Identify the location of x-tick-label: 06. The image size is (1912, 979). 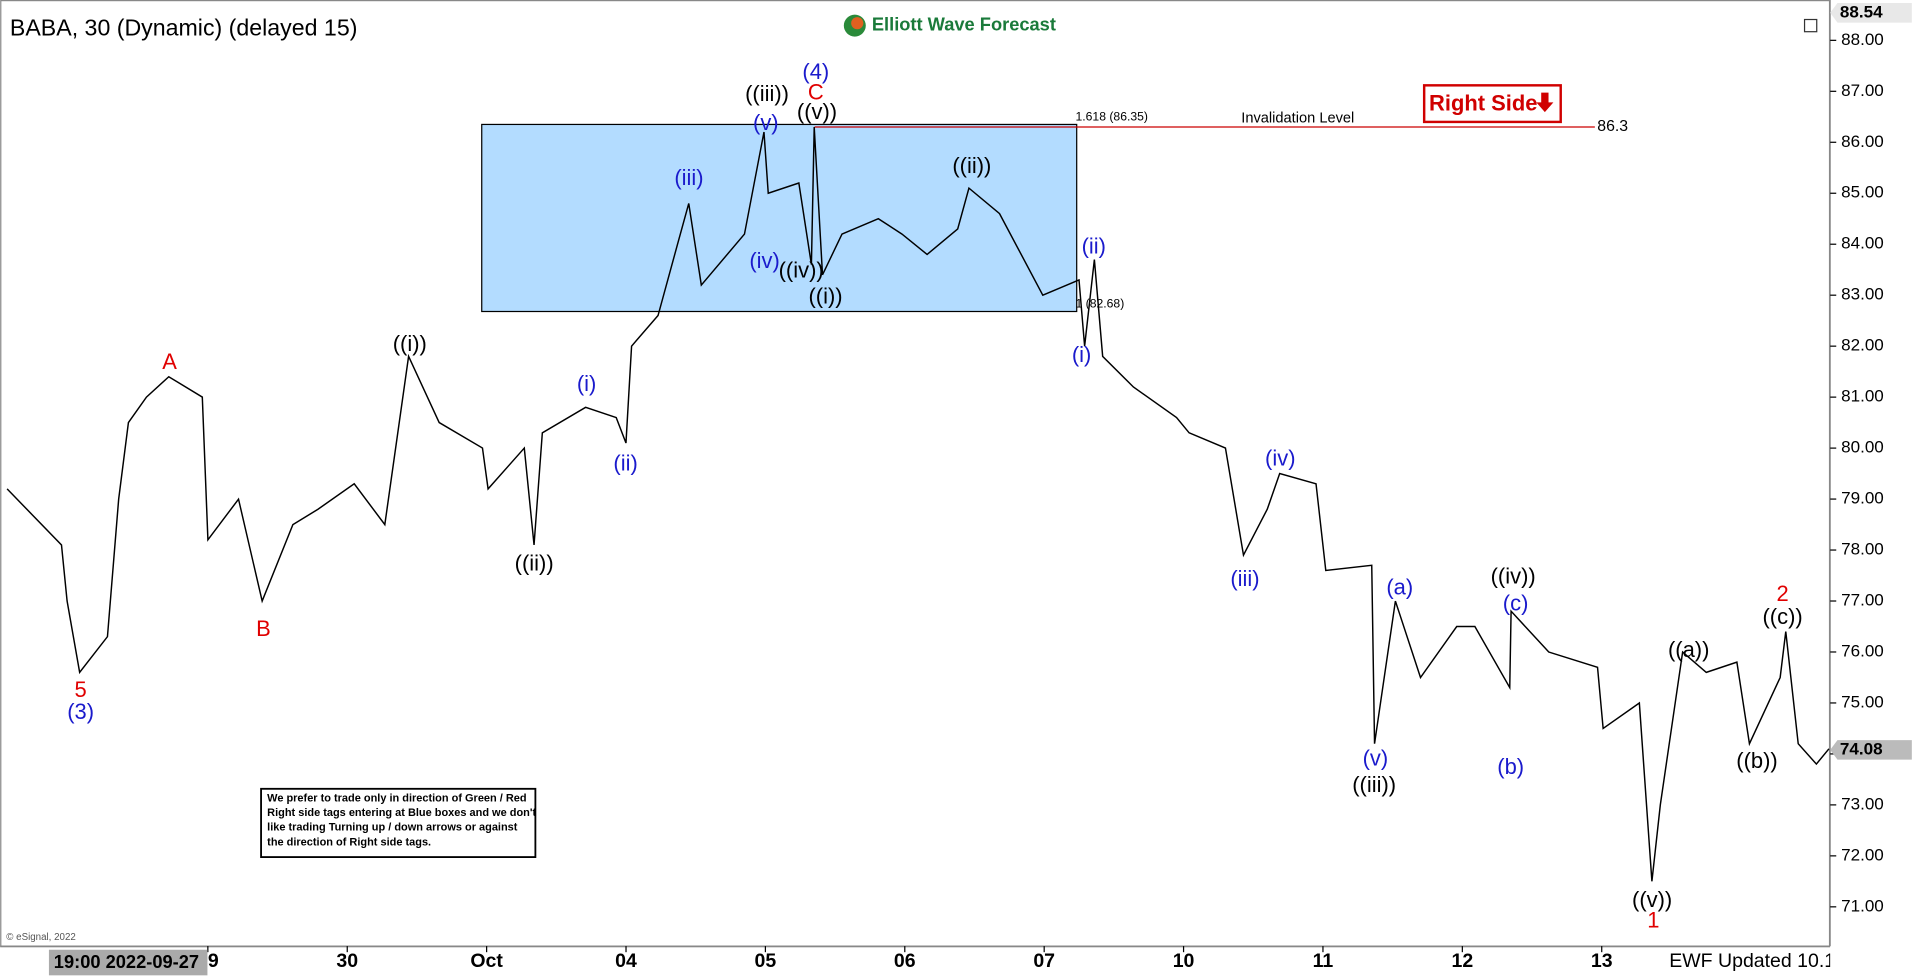
(905, 961).